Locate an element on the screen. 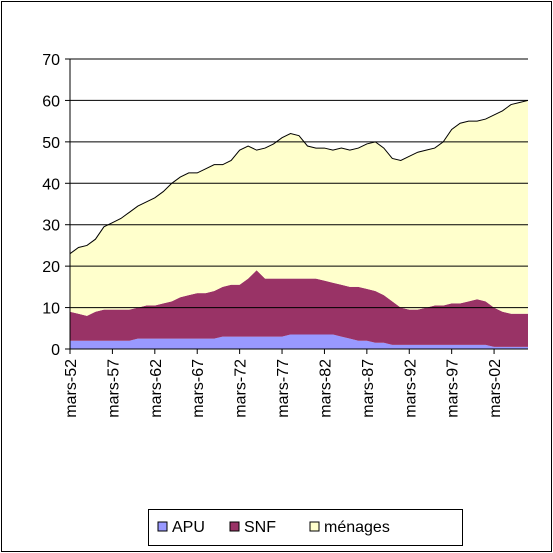 The width and height of the screenshot is (553, 553). legend-box is located at coordinates (305, 527).